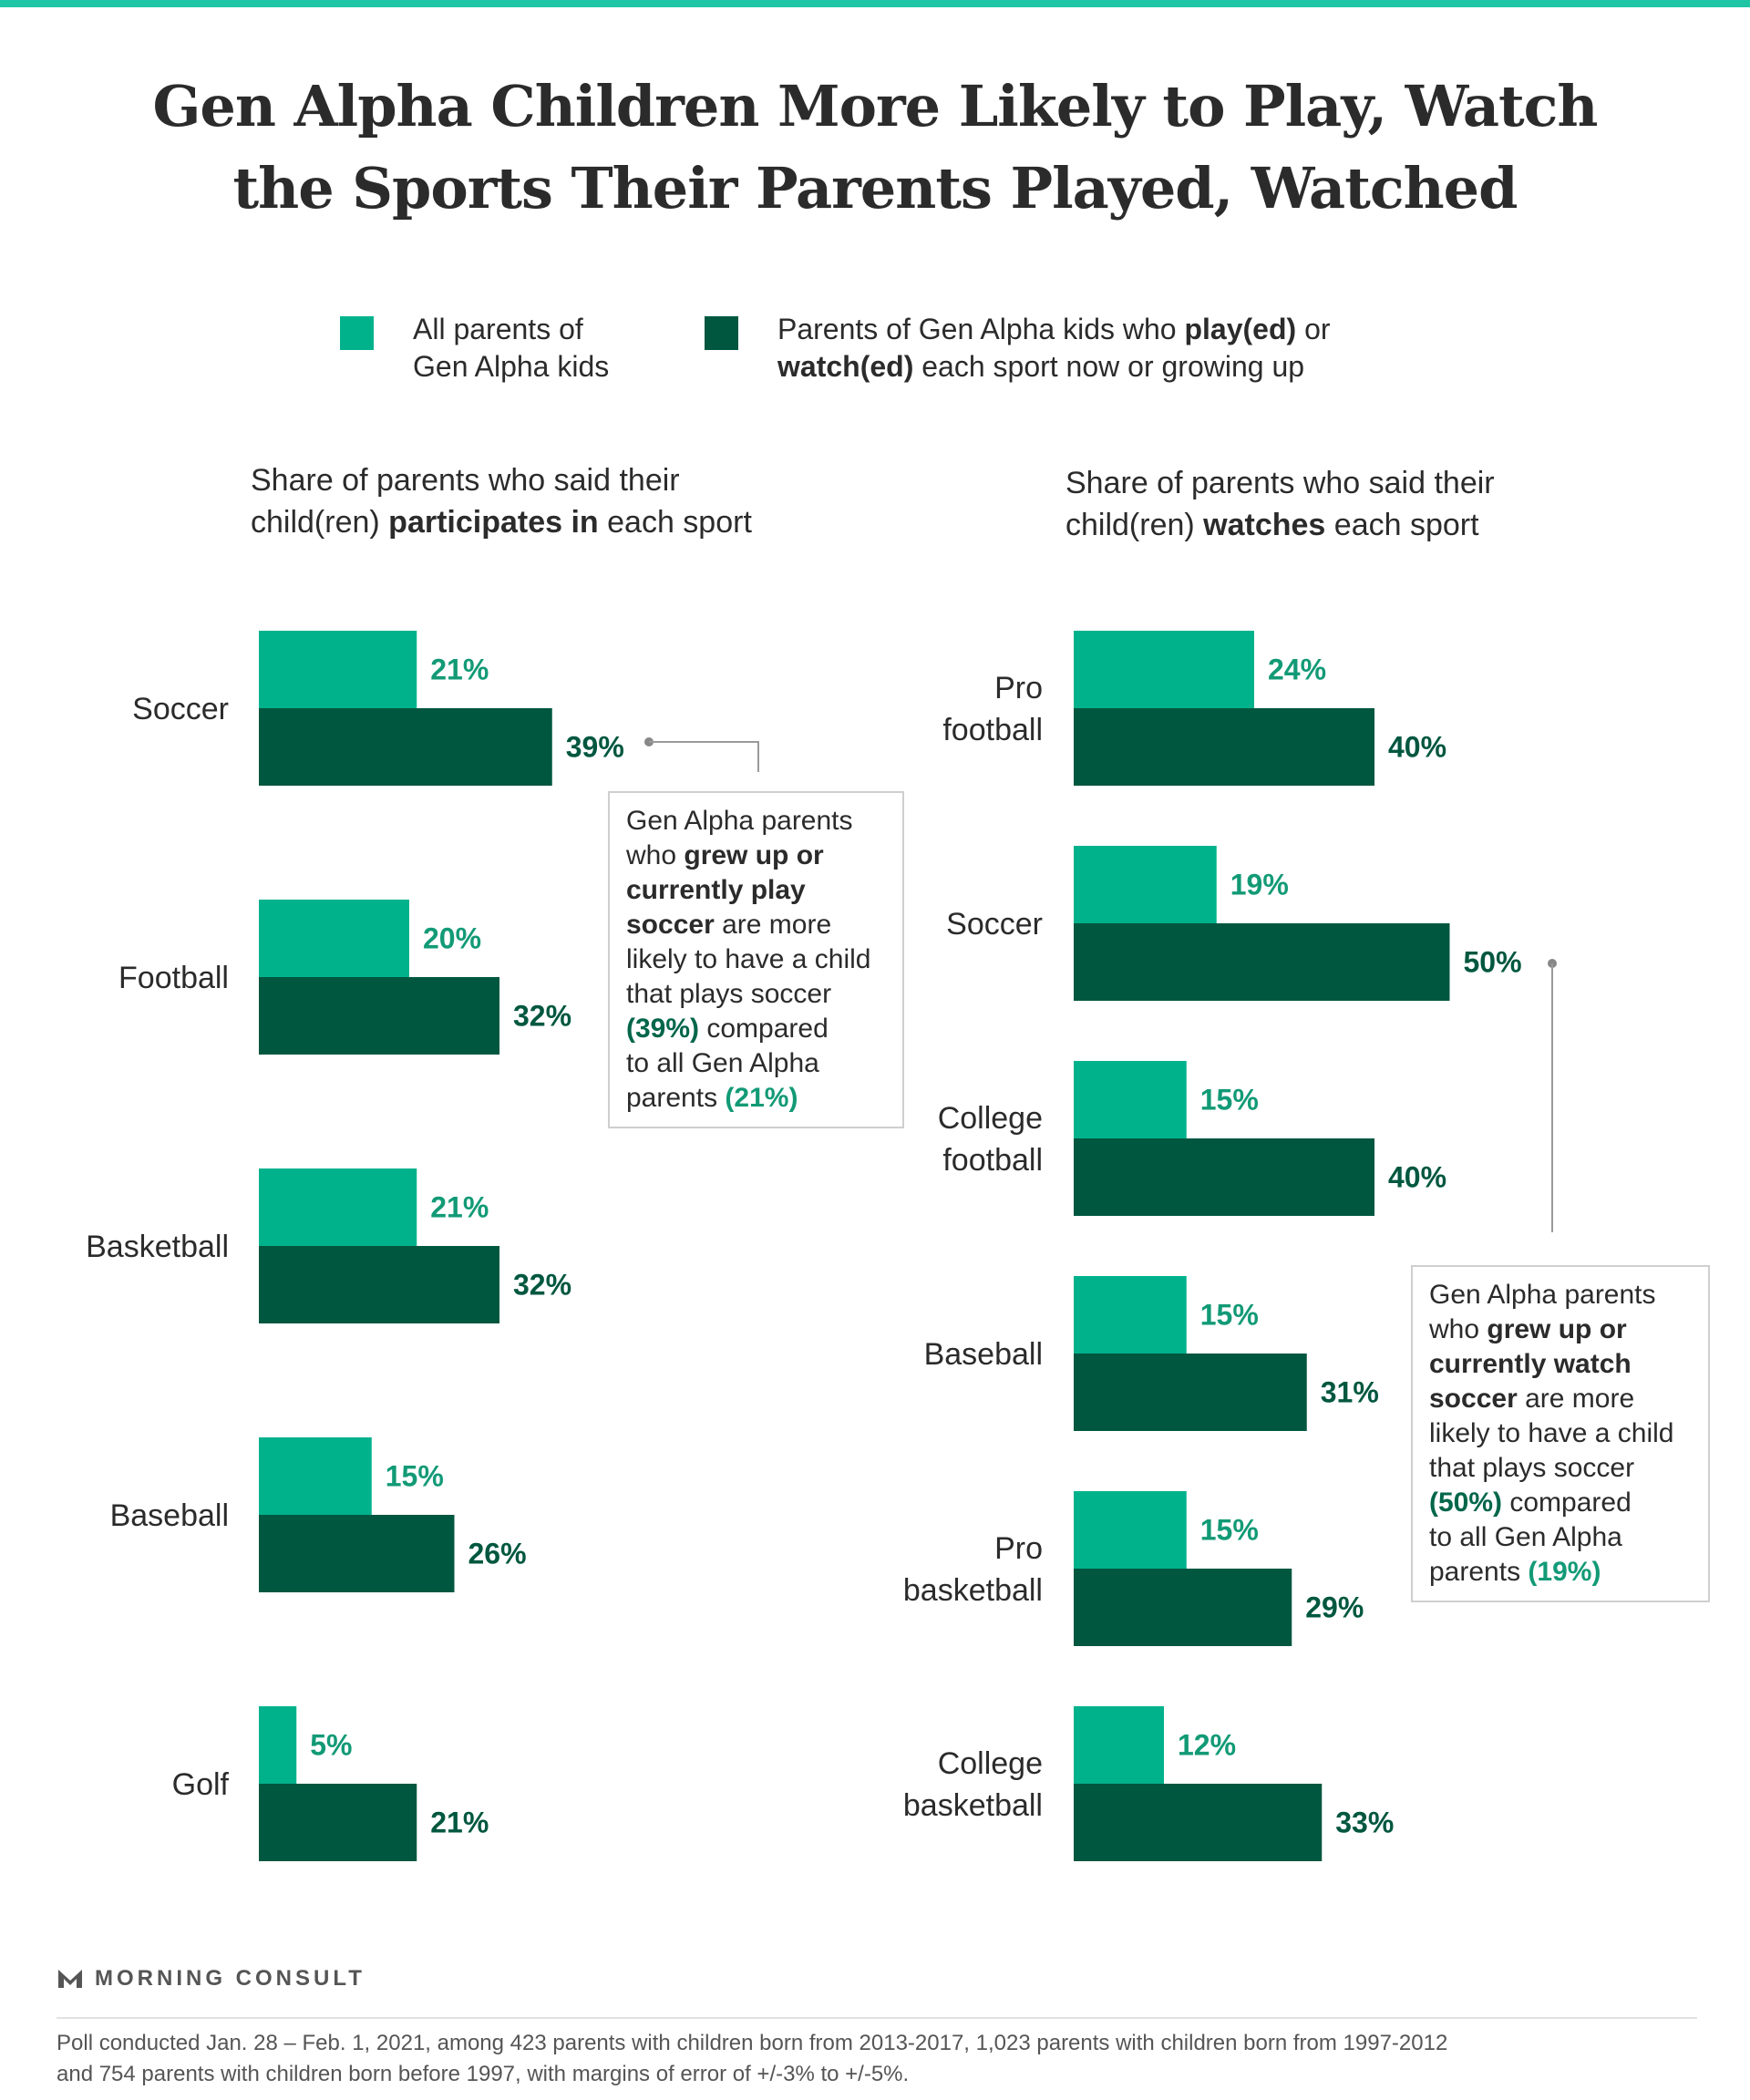 The height and width of the screenshot is (2100, 1750). I want to click on right-callout-l4a: soccer, so click(1474, 1399).